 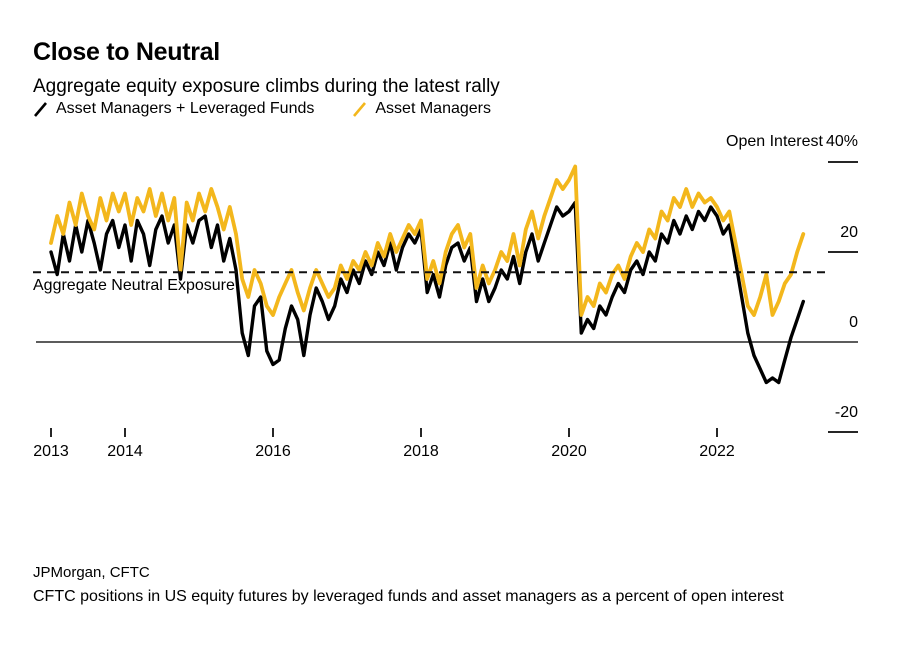 I want to click on y-axis-tick-label: 0, so click(x=853, y=322).